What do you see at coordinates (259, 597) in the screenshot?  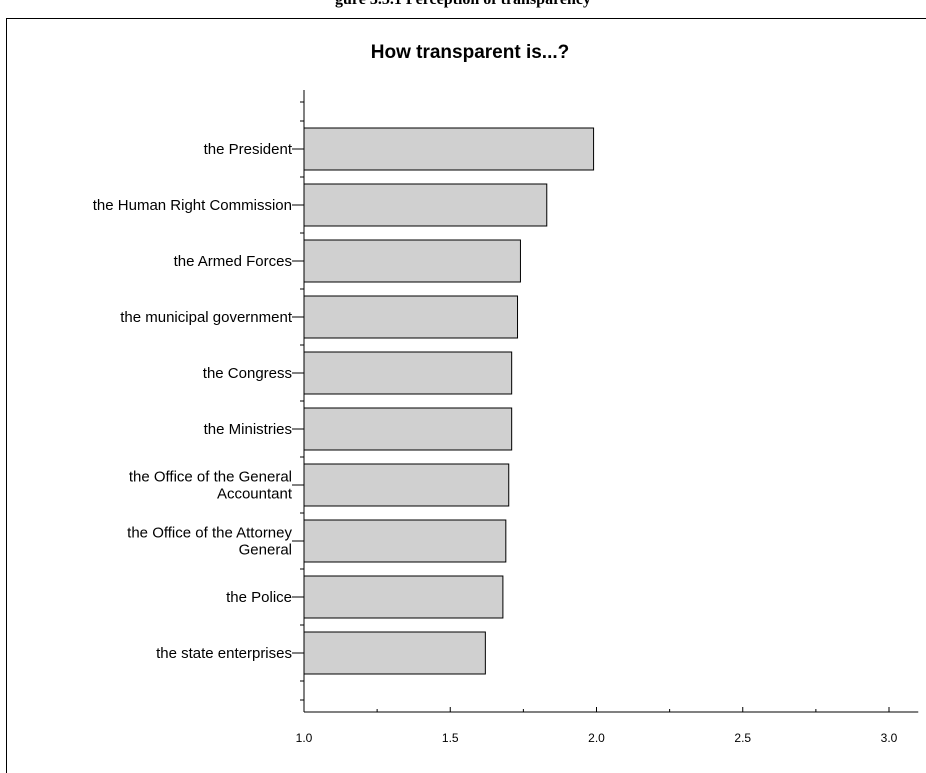 I see `category-label: the Police` at bounding box center [259, 597].